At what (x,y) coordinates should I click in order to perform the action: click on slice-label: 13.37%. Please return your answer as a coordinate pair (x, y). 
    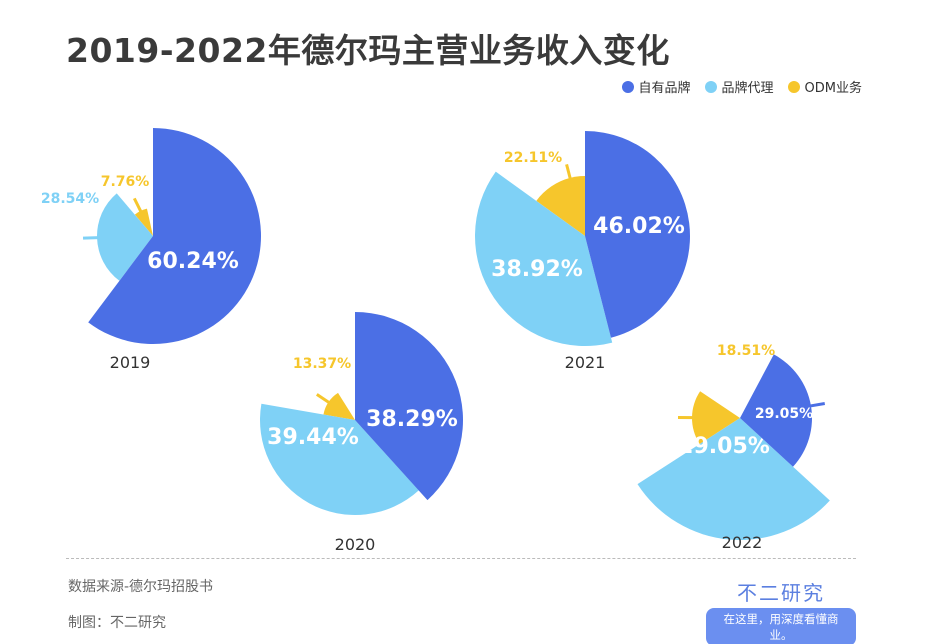
    Looking at the image, I should click on (322, 364).